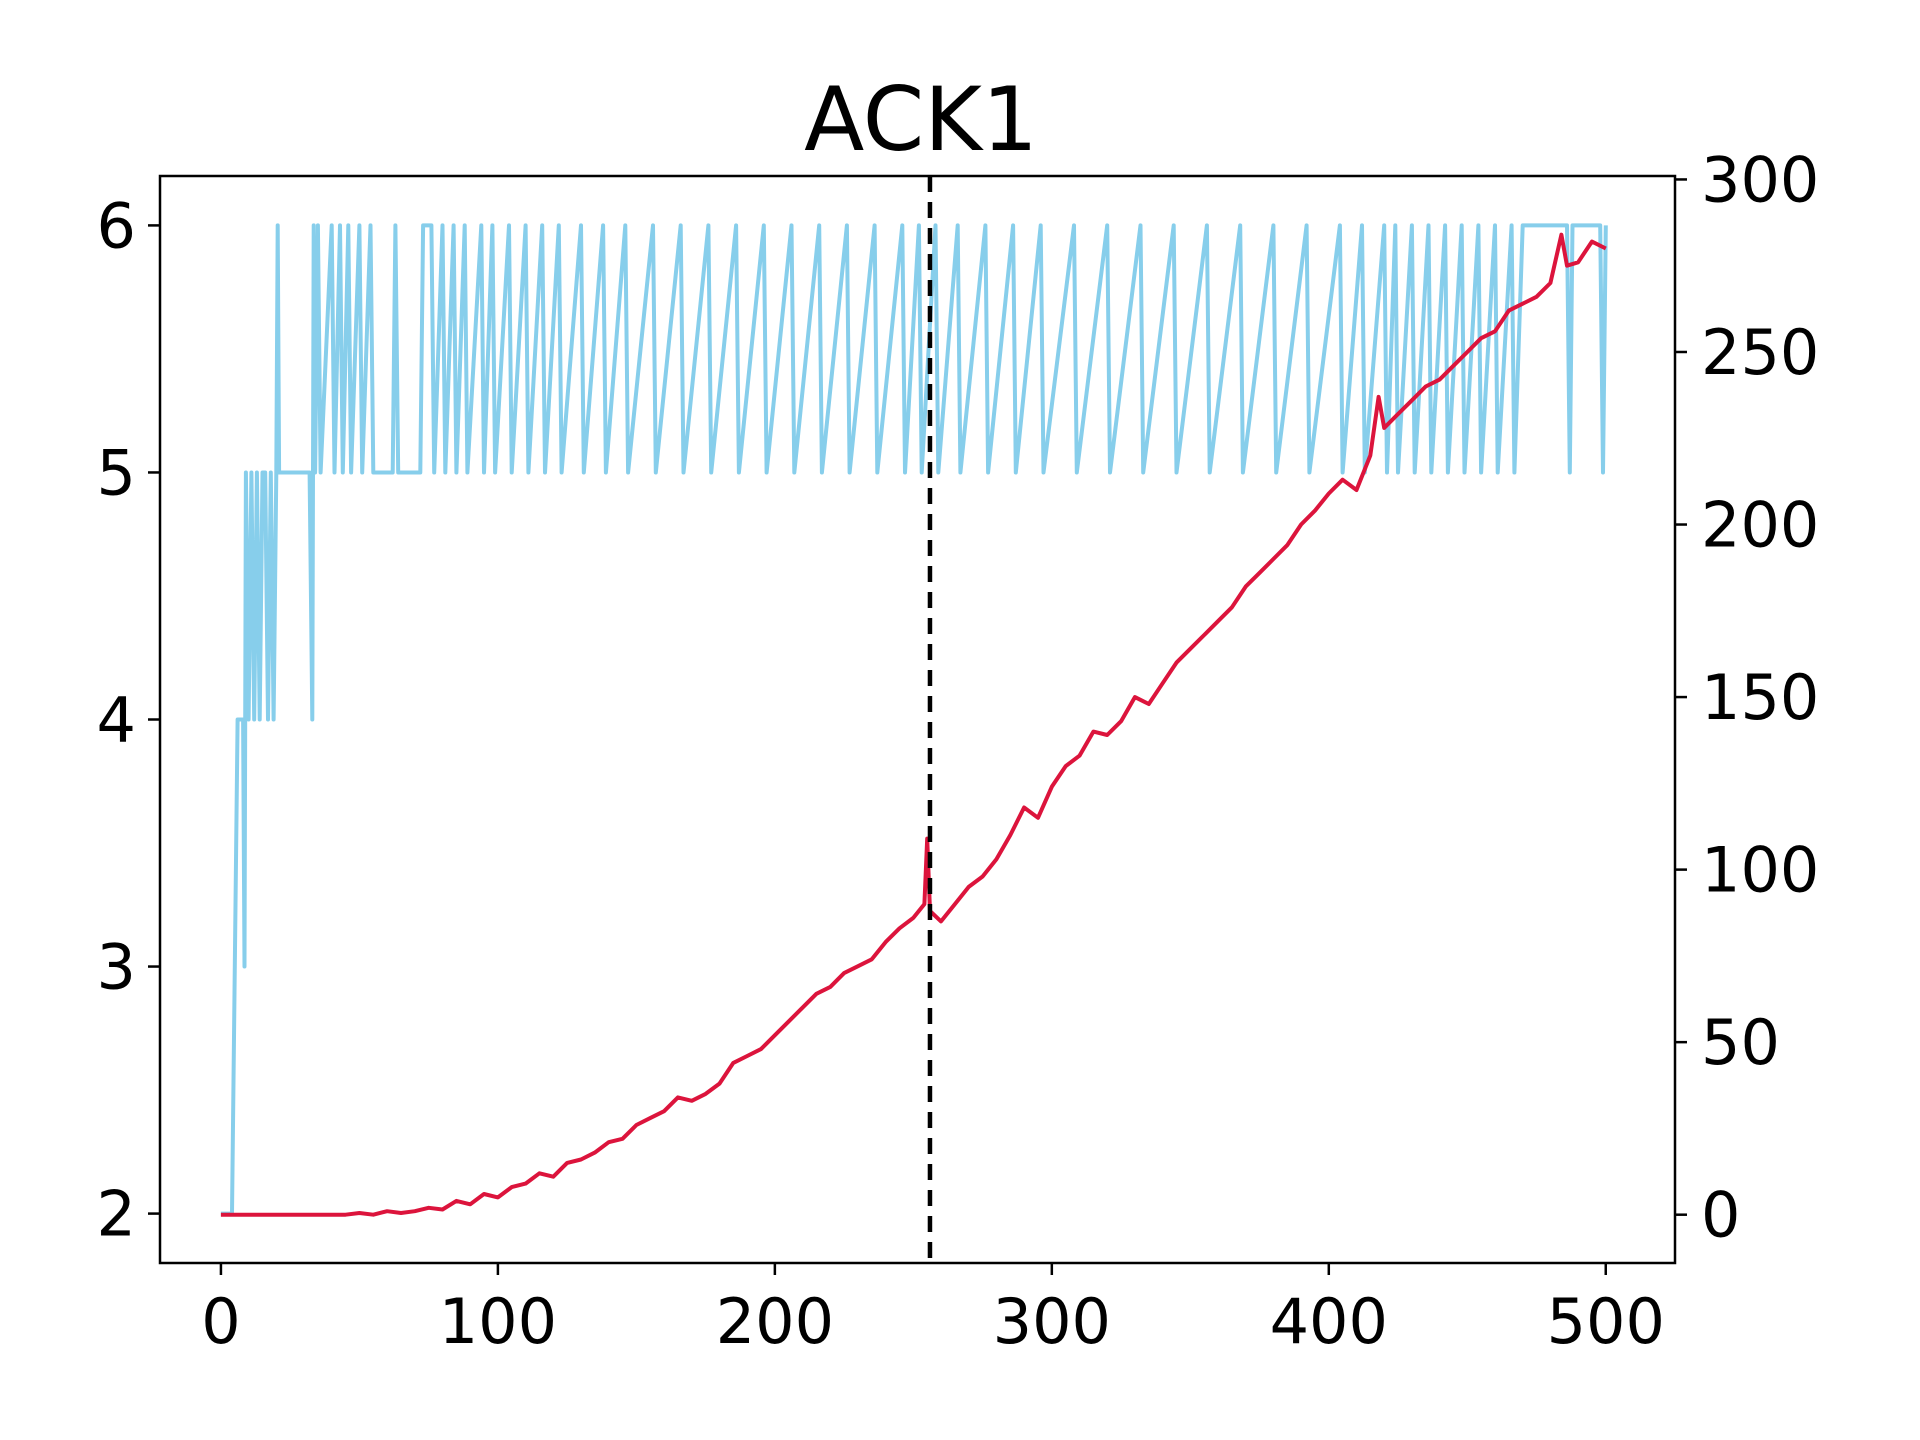  What do you see at coordinates (1329, 1321) in the screenshot?
I see `x-tick-label: 400` at bounding box center [1329, 1321].